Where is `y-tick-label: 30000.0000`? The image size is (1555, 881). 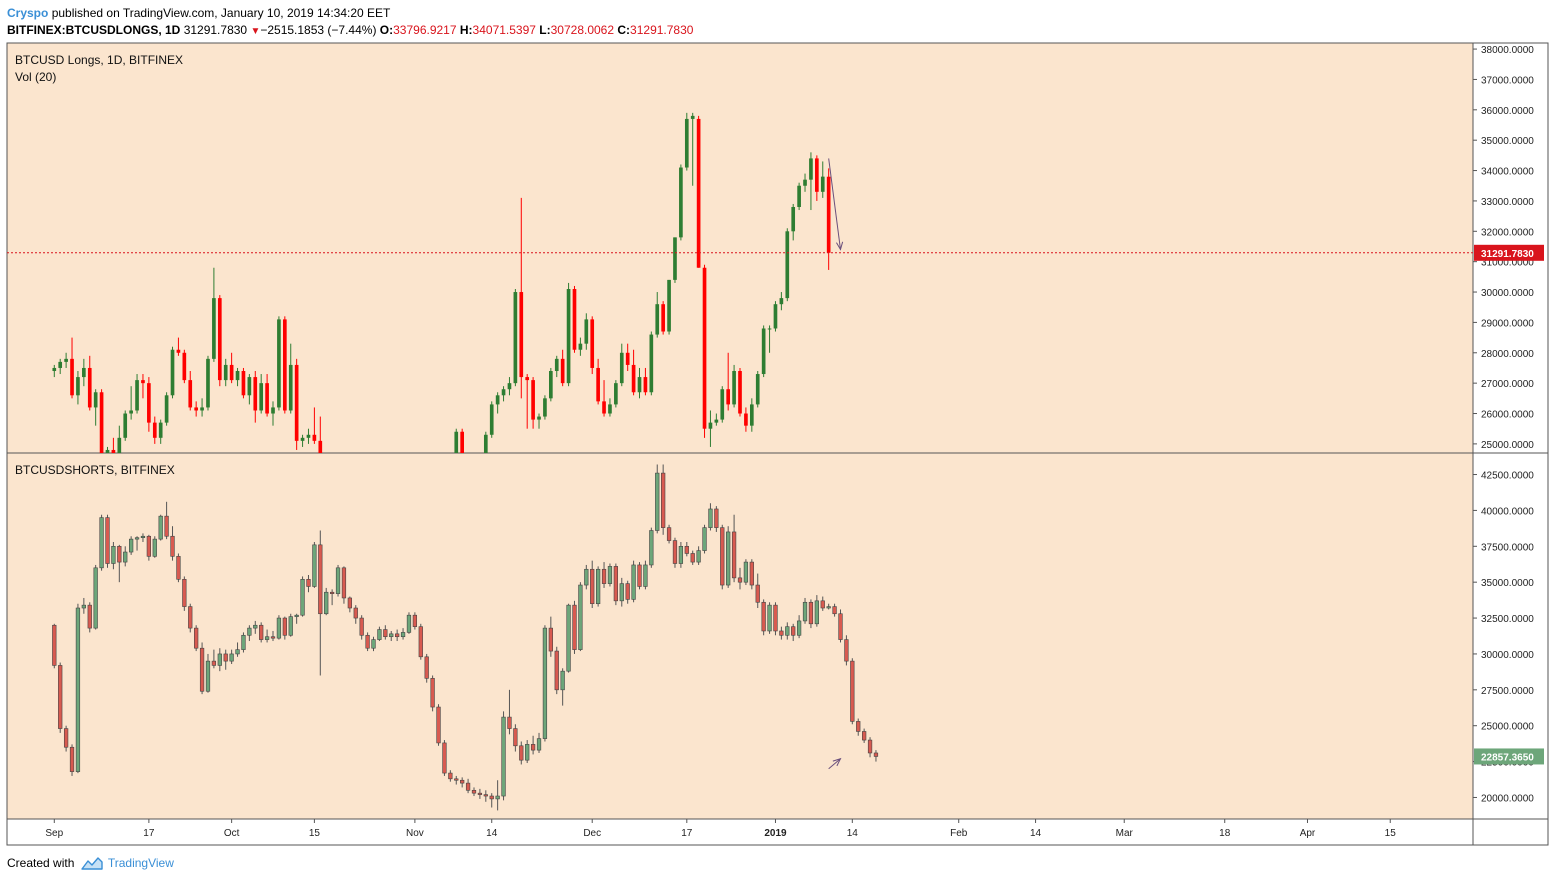
y-tick-label: 30000.0000 is located at coordinates (1507, 293).